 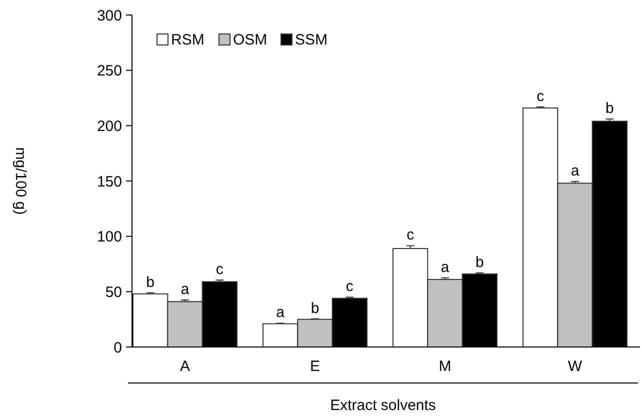 What do you see at coordinates (113, 292) in the screenshot?
I see `y-tick-label: 50` at bounding box center [113, 292].